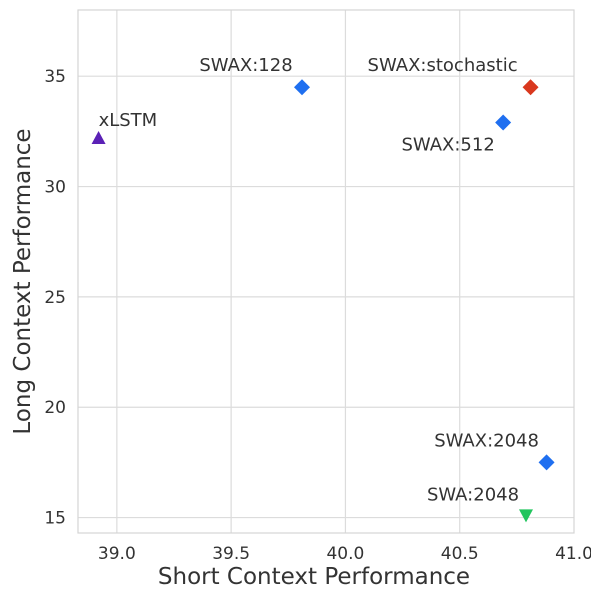 This screenshot has height=591, width=591. Describe the element at coordinates (546, 462) in the screenshot. I see `data-point-swax-2048` at that location.